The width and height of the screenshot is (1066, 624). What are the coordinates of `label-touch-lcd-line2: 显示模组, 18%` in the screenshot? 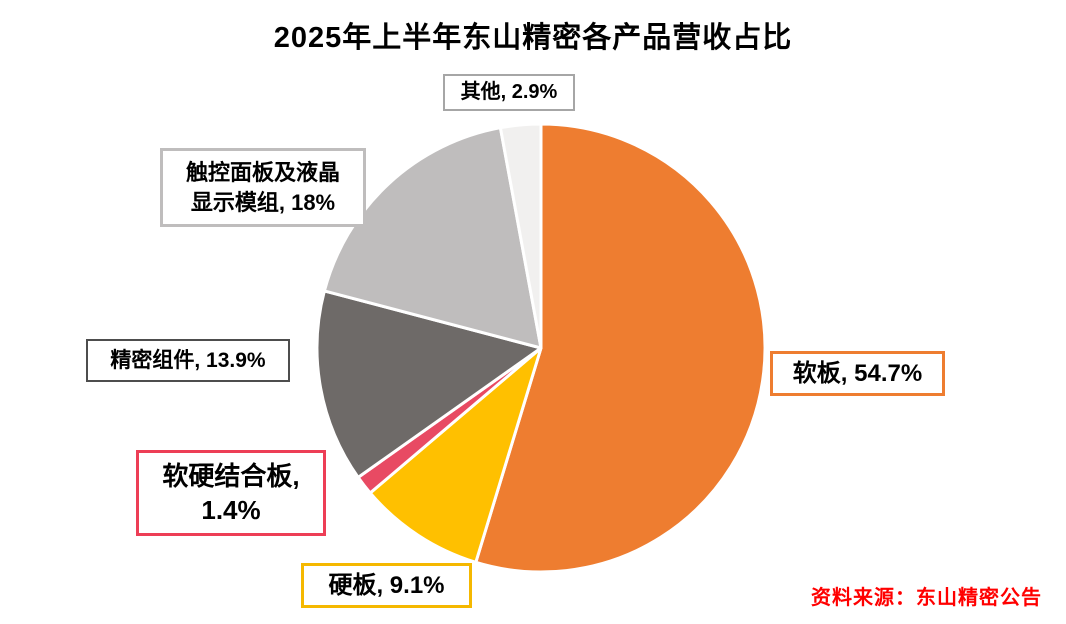 It's located at (263, 202).